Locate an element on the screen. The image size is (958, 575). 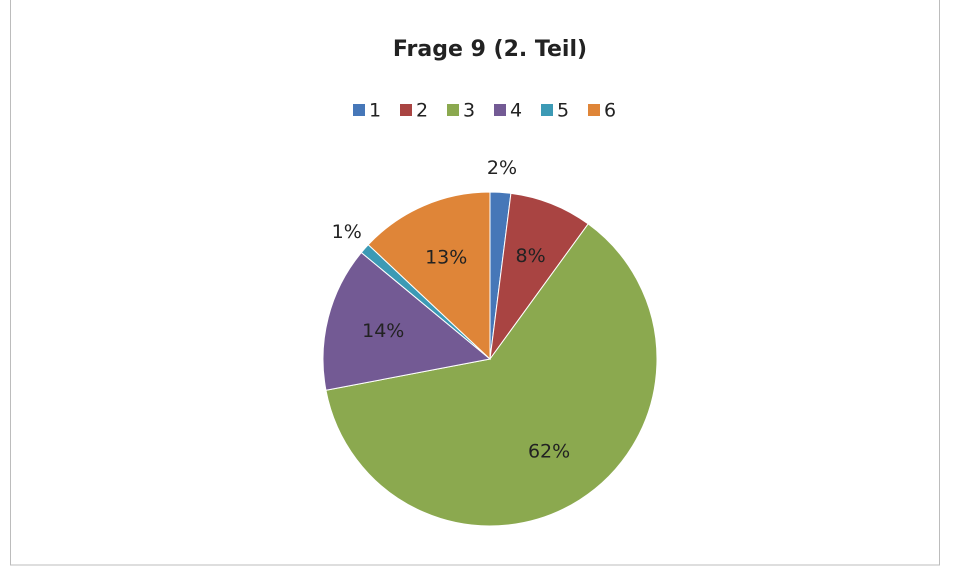
data-label: 62% is located at coordinates (549, 452).